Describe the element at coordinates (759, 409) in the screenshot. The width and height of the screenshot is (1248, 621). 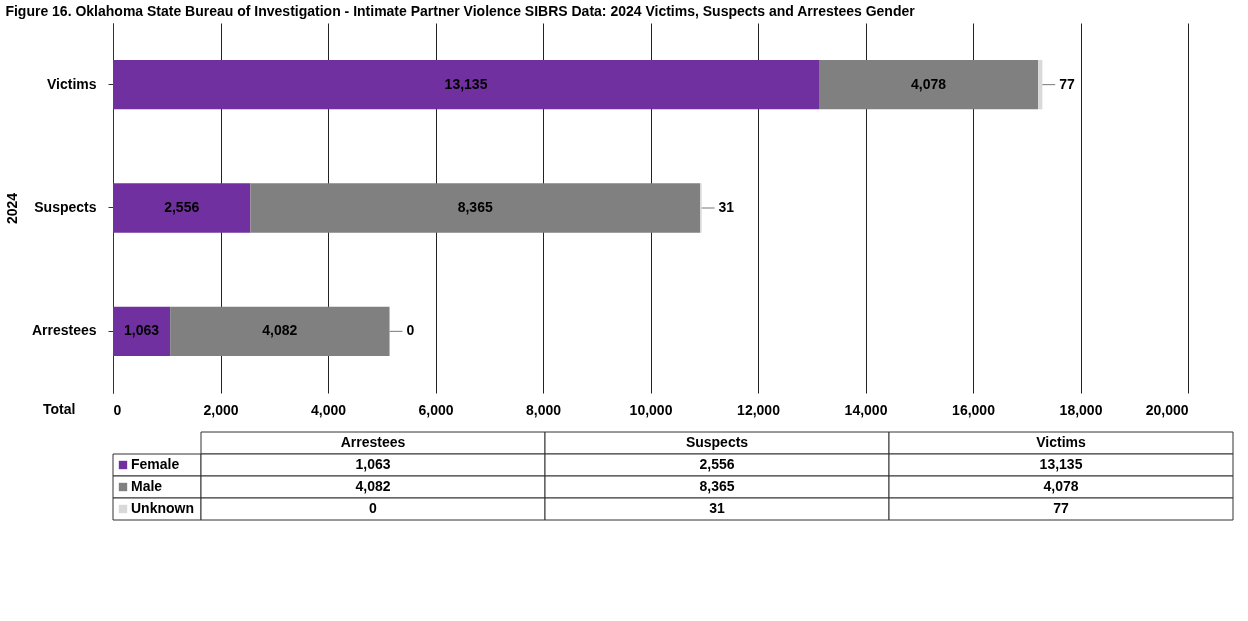
I see `x-tick-label: 12,000` at that location.